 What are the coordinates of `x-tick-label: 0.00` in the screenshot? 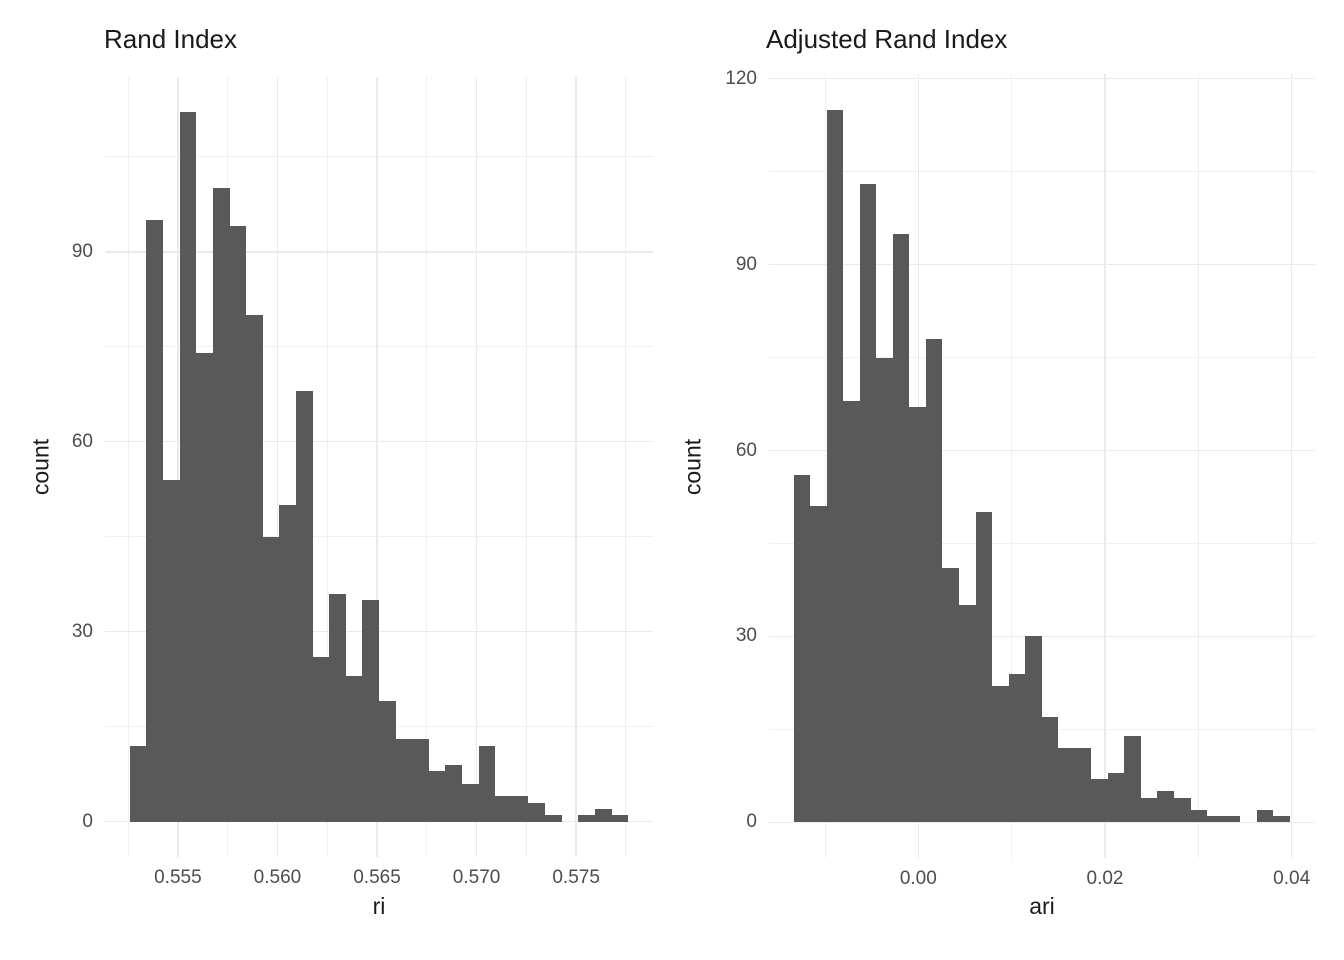 It's located at (918, 878).